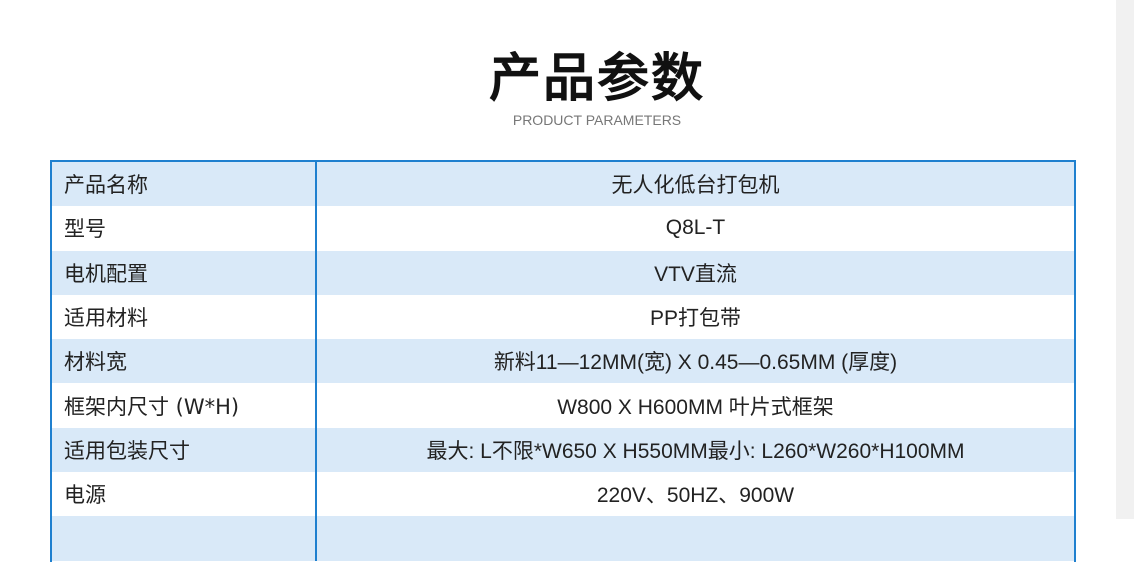 The width and height of the screenshot is (1134, 562). Describe the element at coordinates (563, 272) in the screenshot. I see `table-row: 电机配置 VTV直流` at that location.